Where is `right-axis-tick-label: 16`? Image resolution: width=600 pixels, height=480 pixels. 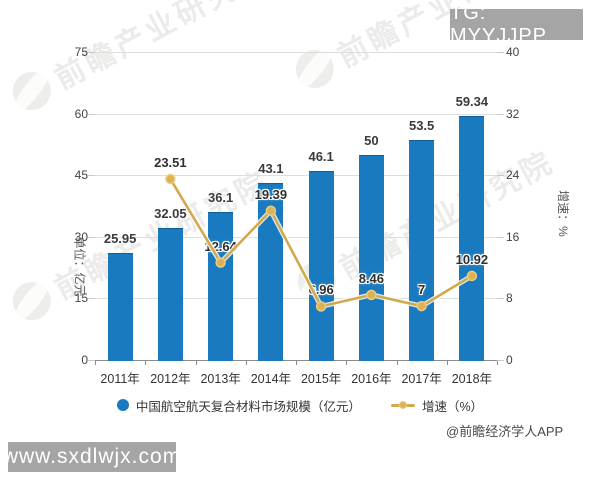
right-axis-tick-label: 16 is located at coordinates (513, 236).